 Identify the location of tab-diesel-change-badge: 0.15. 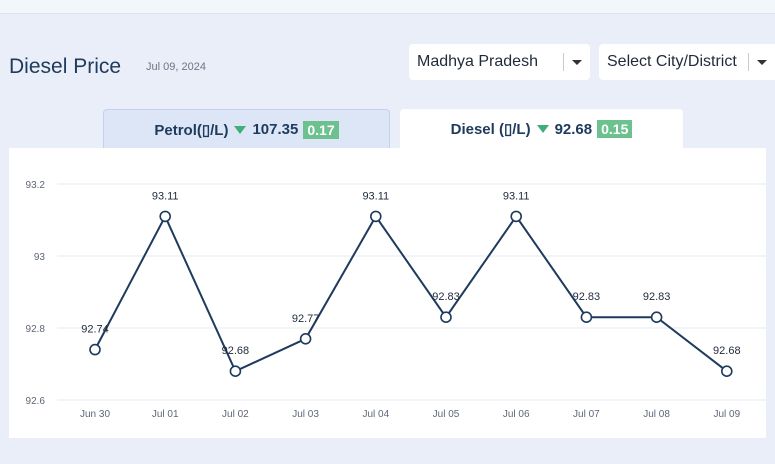
(615, 129).